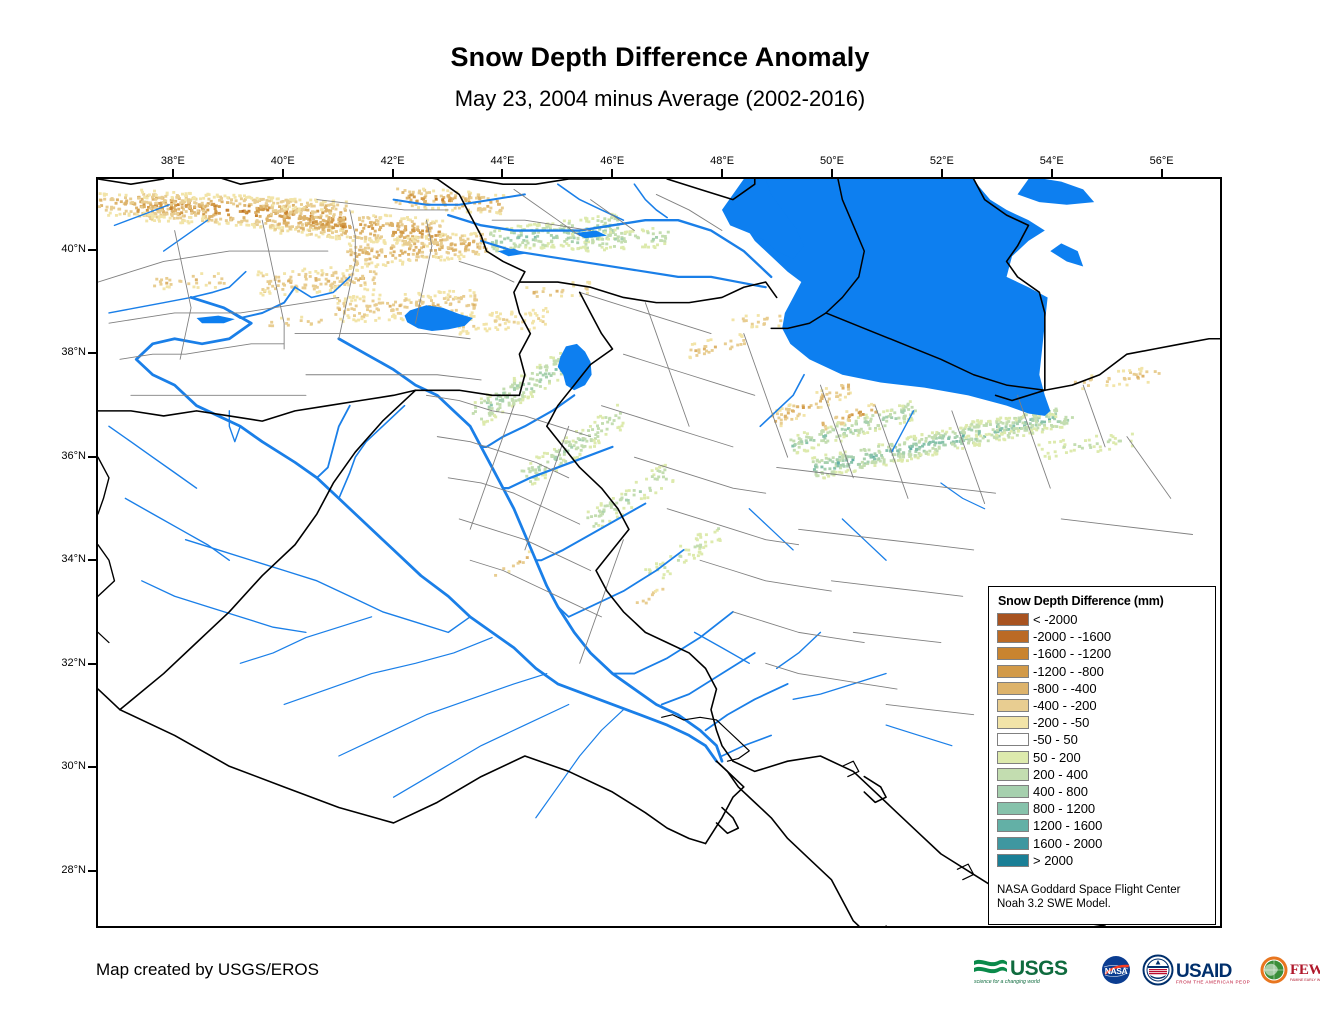 This screenshot has height=1020, width=1320. I want to click on legend-label: -1600 - -1200, so click(1072, 654).